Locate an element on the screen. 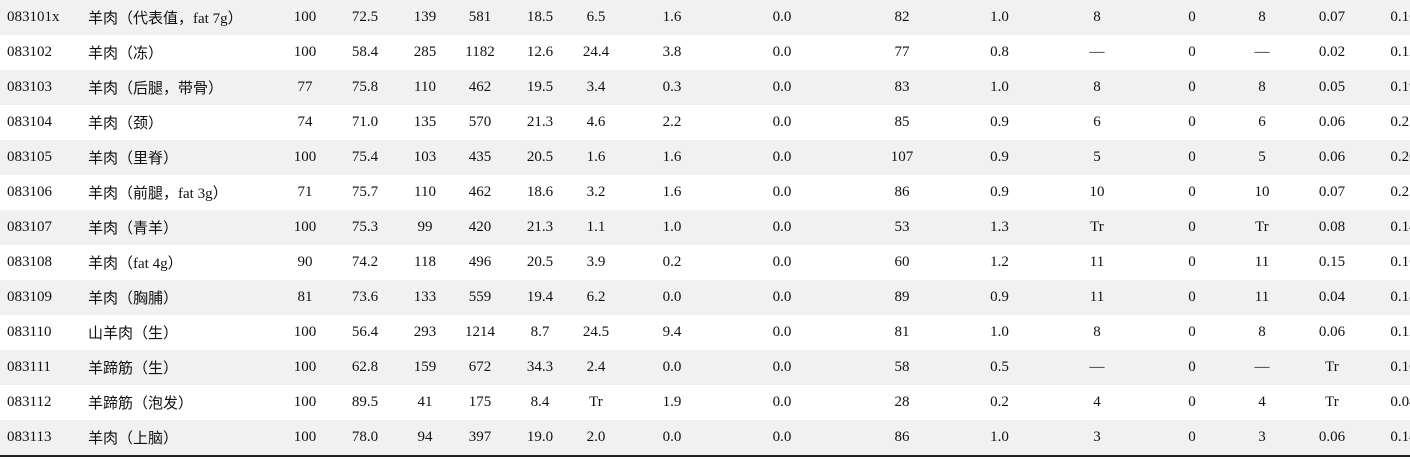  retinol-cell: 4 is located at coordinates (1262, 402).